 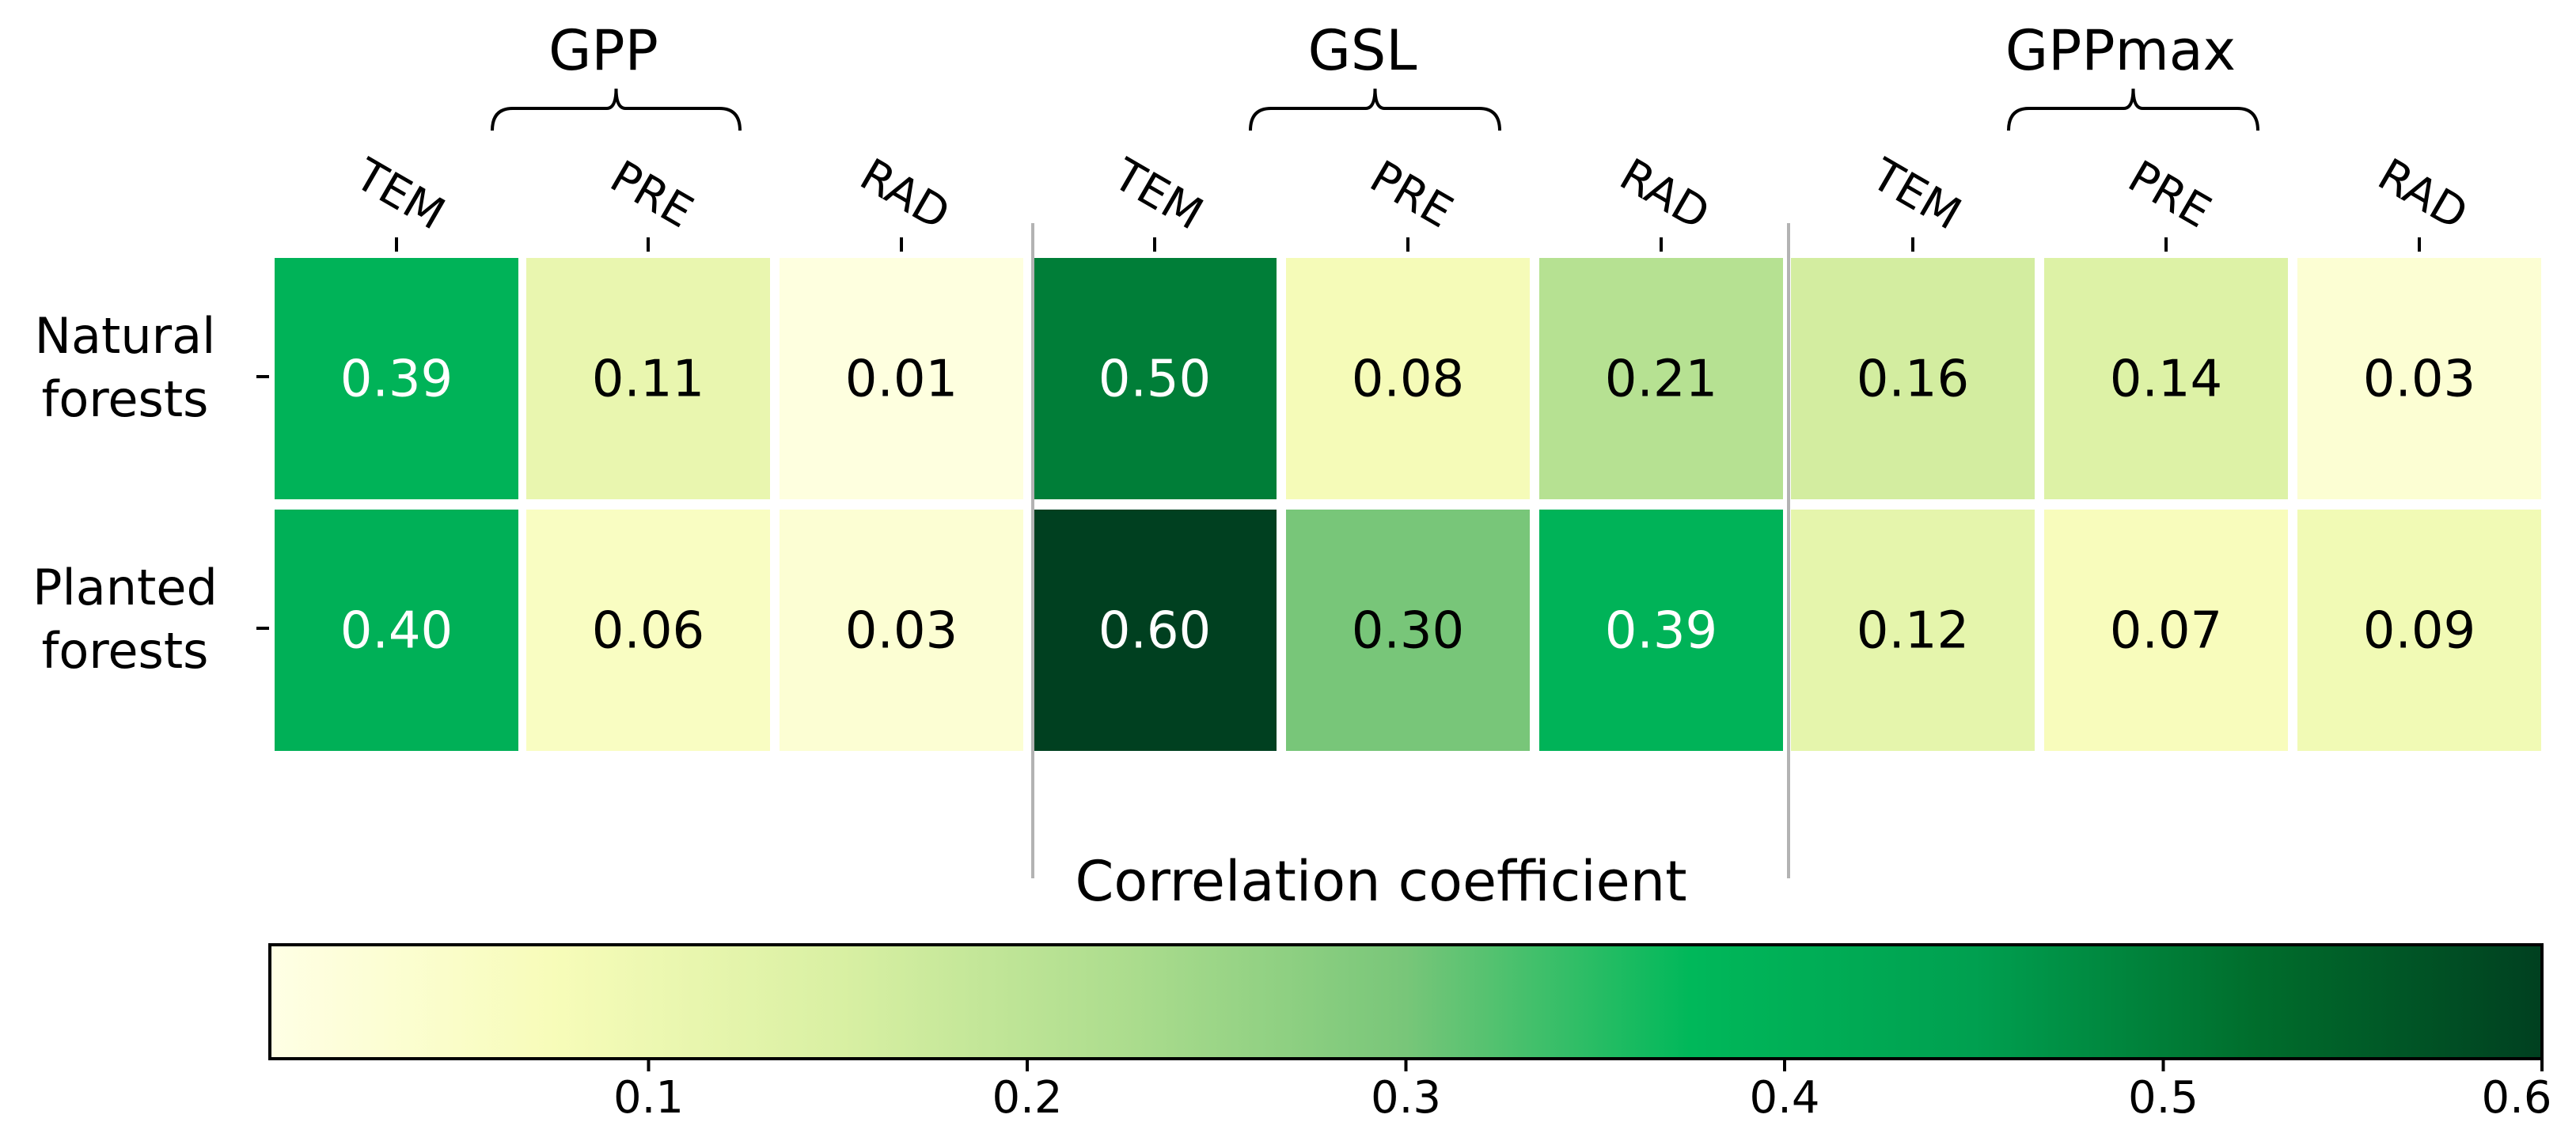 I want to click on cell-value-label: 0.12, so click(x=1913, y=631).